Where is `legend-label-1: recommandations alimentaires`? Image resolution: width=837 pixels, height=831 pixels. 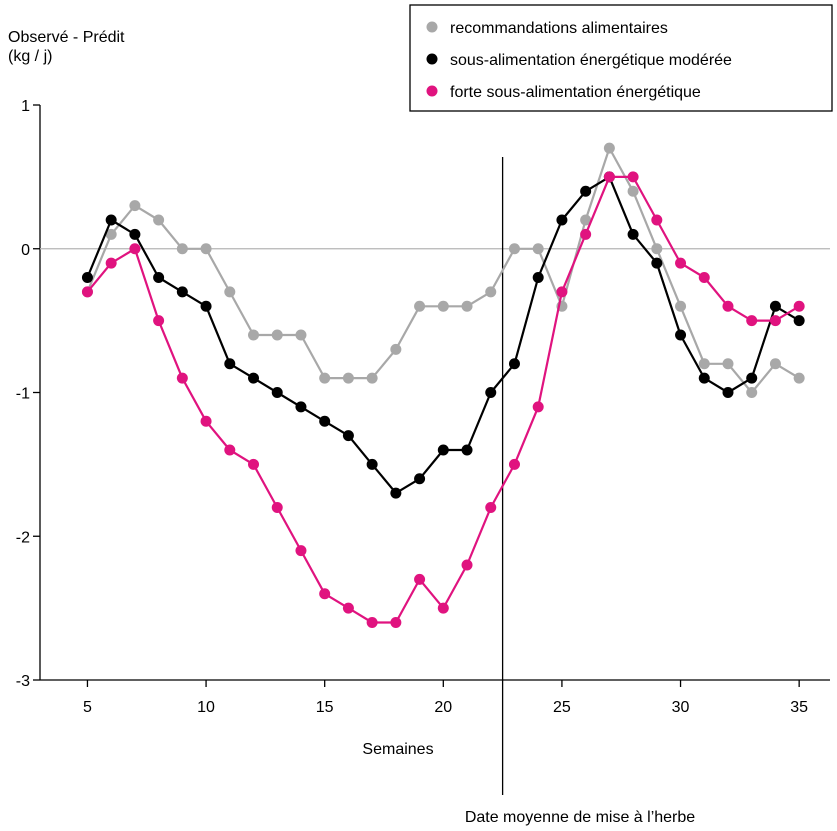
legend-label-1: recommandations alimentaires is located at coordinates (559, 28).